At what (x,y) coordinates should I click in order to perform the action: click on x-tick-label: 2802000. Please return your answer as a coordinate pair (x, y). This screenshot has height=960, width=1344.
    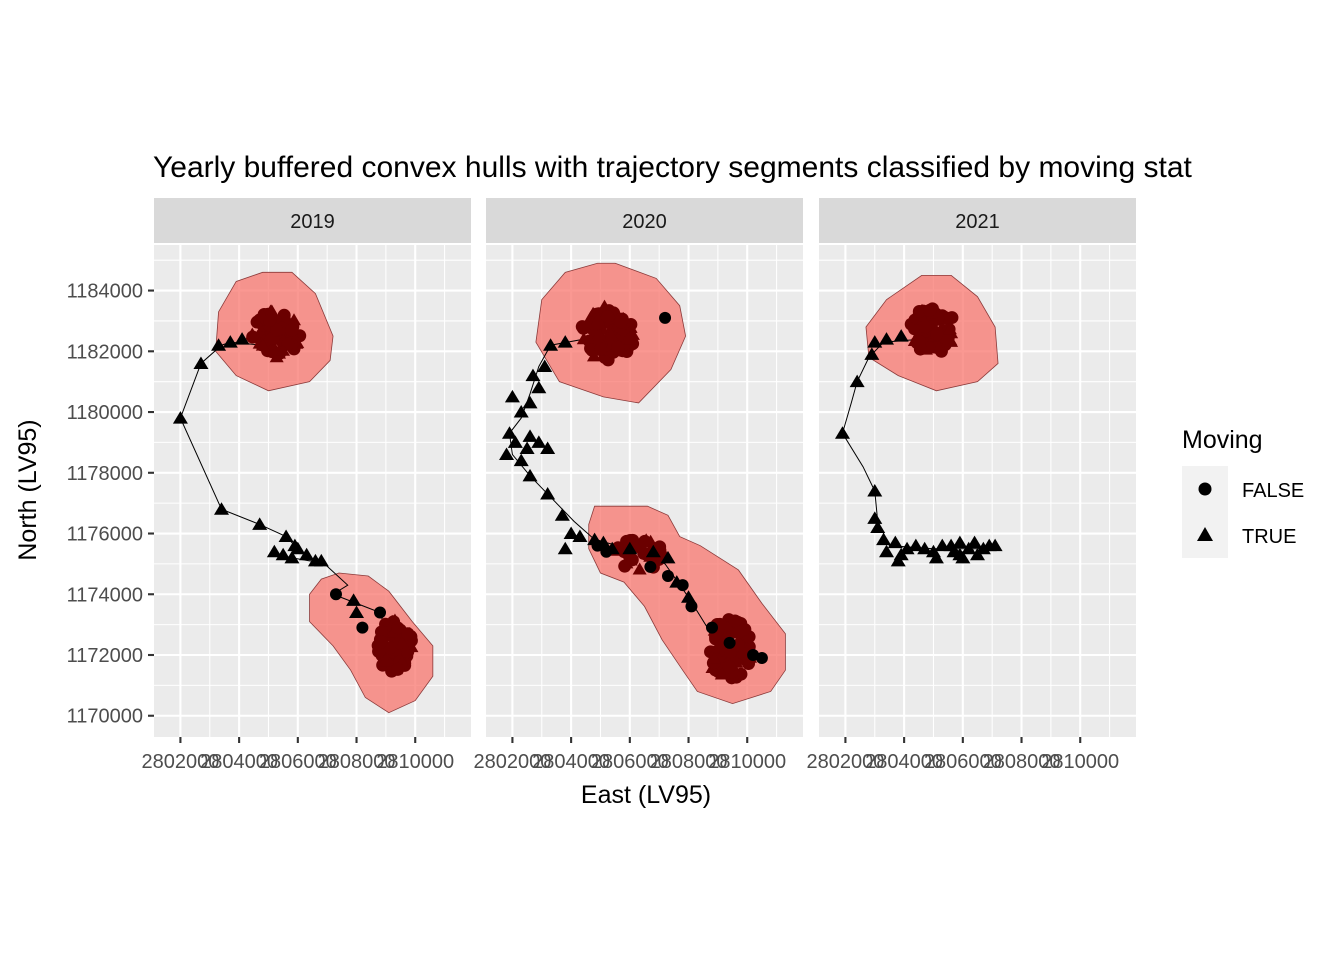
    Looking at the image, I should click on (180, 762).